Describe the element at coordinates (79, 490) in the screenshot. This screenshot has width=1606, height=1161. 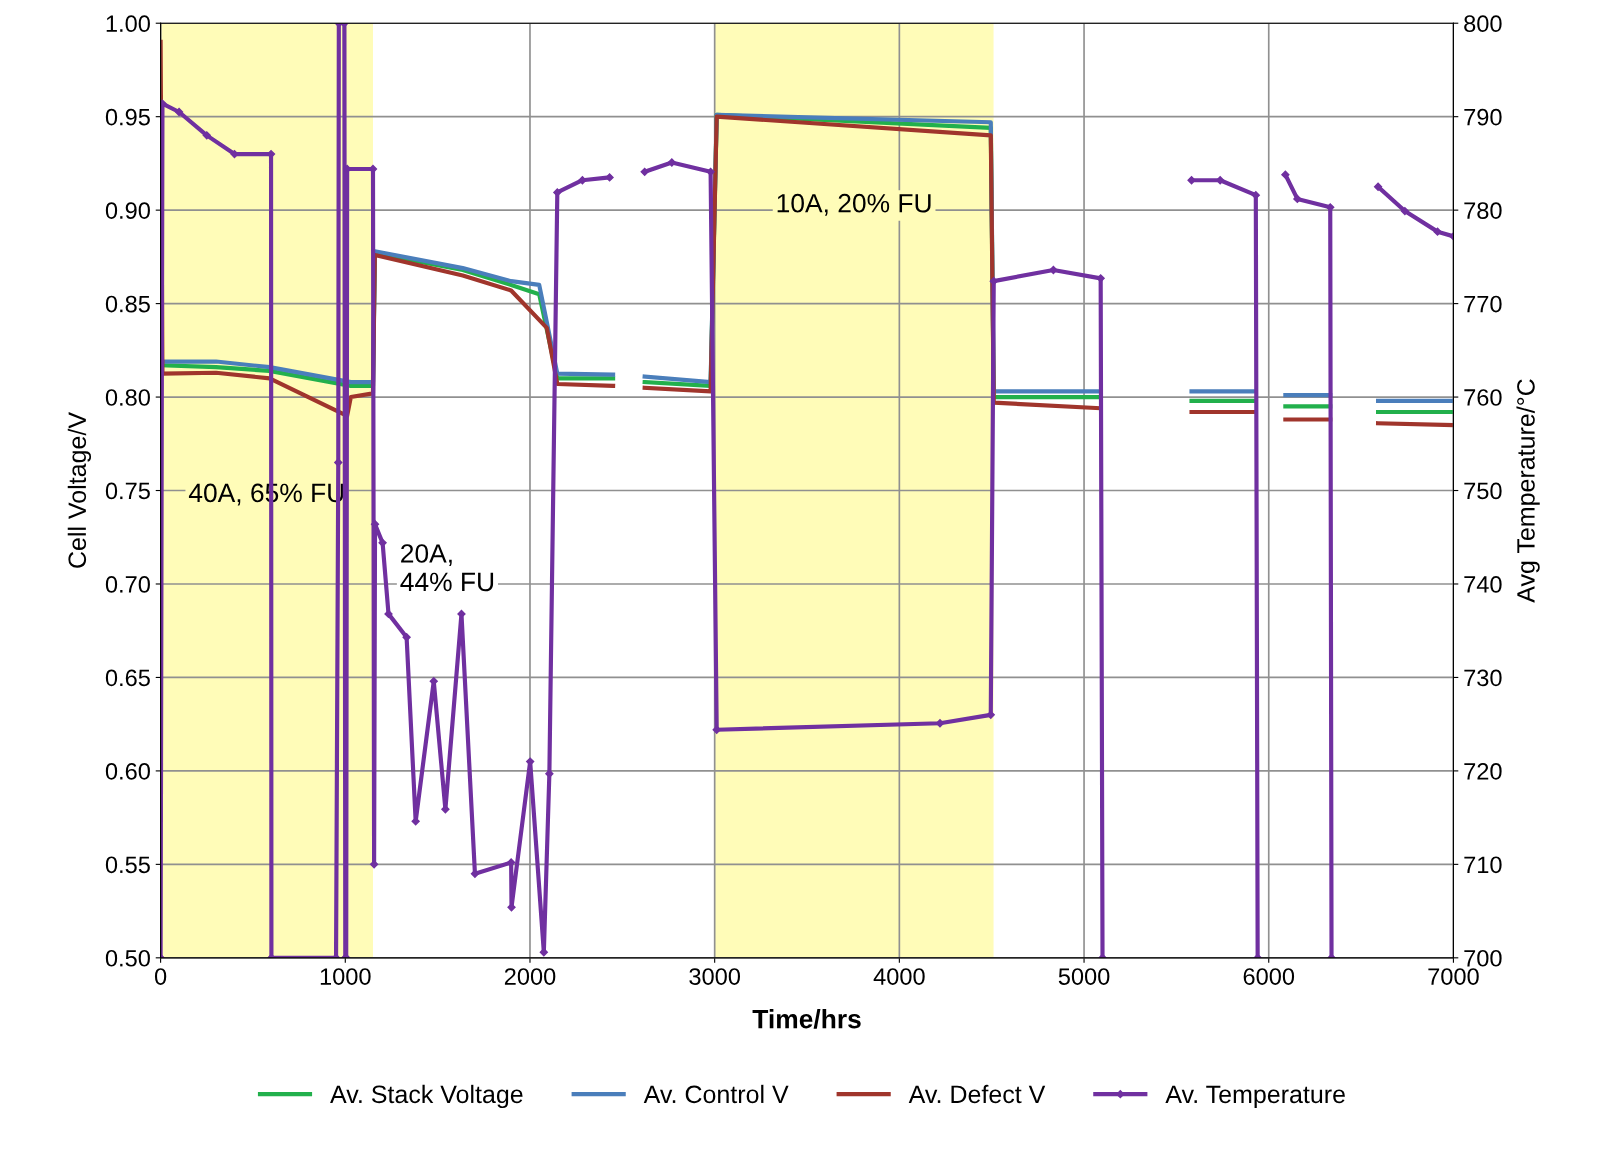
I see `y-axis-title: Cell Voltage/V` at that location.